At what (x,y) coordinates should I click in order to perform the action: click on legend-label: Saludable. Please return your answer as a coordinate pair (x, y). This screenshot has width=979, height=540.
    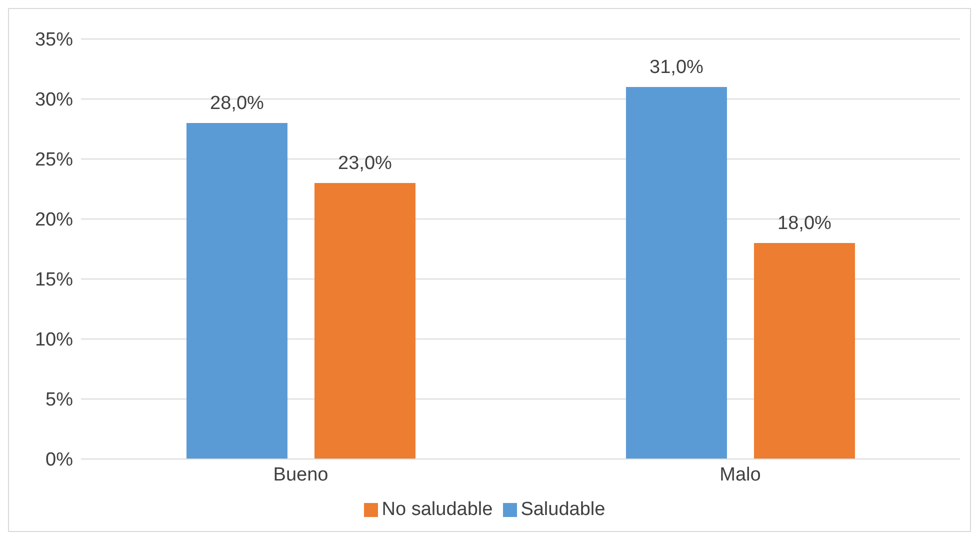
    Looking at the image, I should click on (563, 509).